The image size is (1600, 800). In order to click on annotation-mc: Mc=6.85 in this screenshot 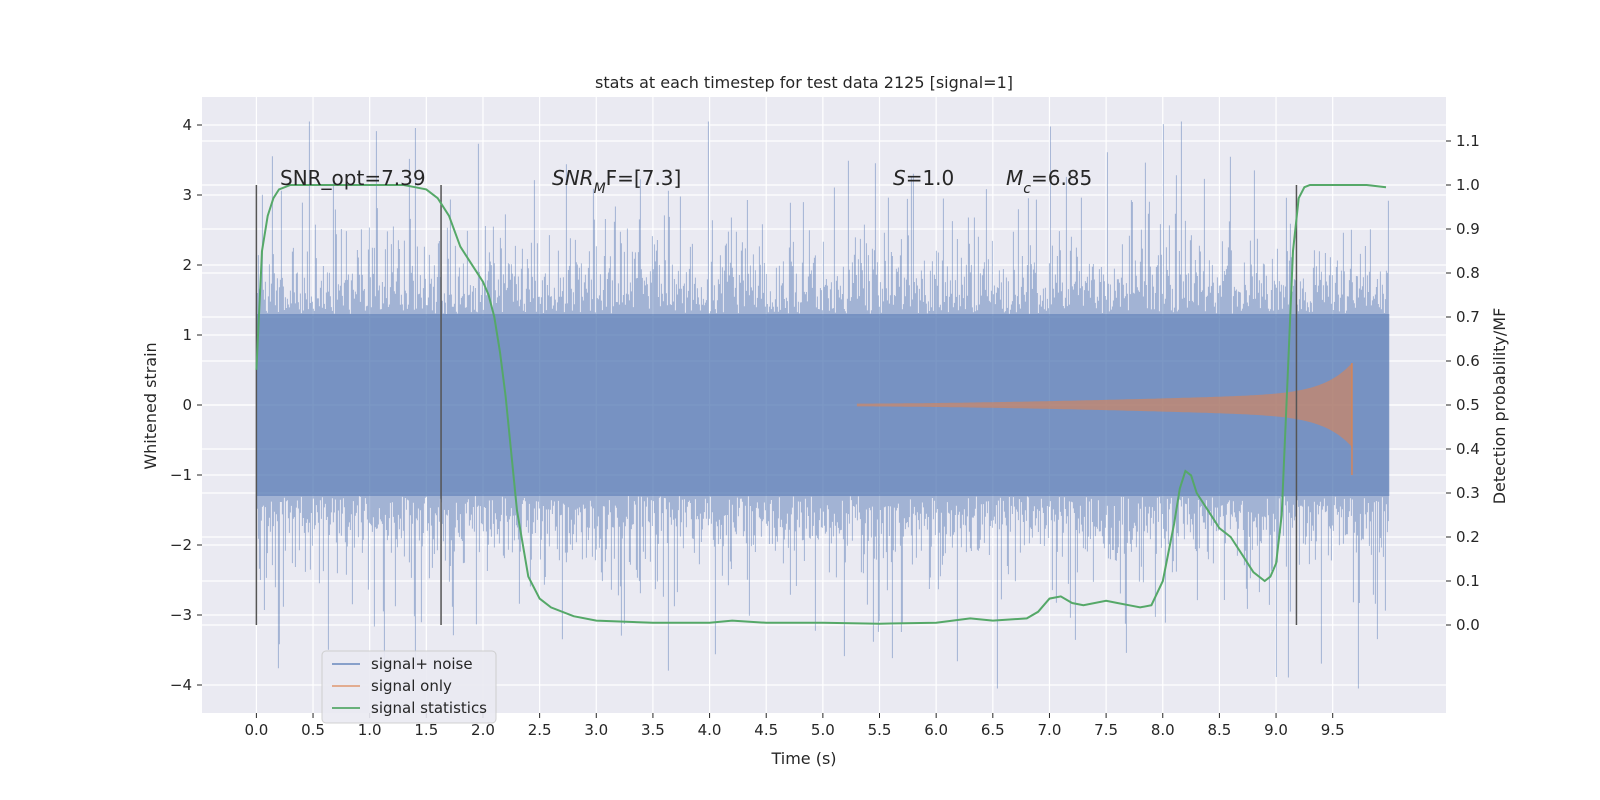, I will do `click(1049, 181)`.